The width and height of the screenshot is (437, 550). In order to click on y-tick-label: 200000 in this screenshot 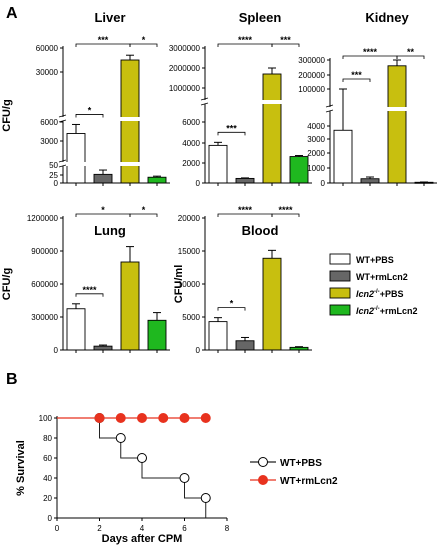, I will do `click(311, 75)`.